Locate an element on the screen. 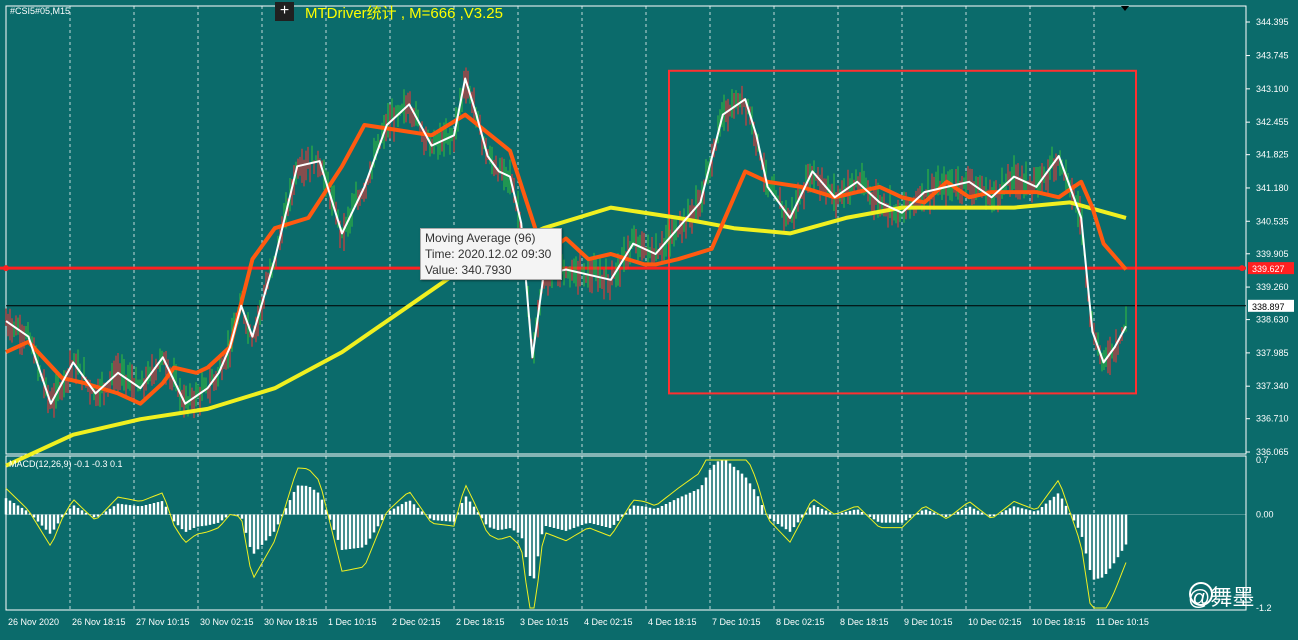  time-axis-label: 30 Nov 02:15 is located at coordinates (227, 622).